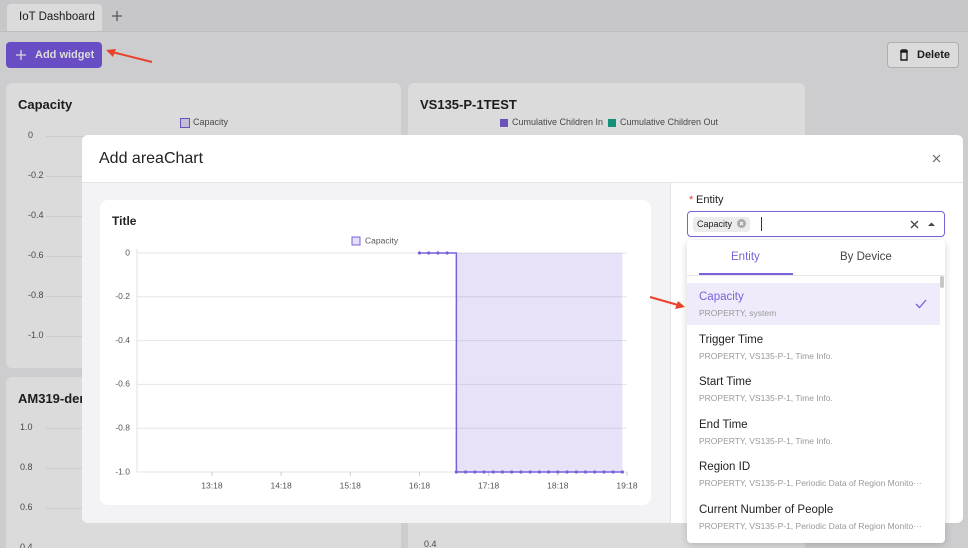 The height and width of the screenshot is (548, 968). What do you see at coordinates (745, 257) in the screenshot?
I see `dropdown-tab: Entity` at bounding box center [745, 257].